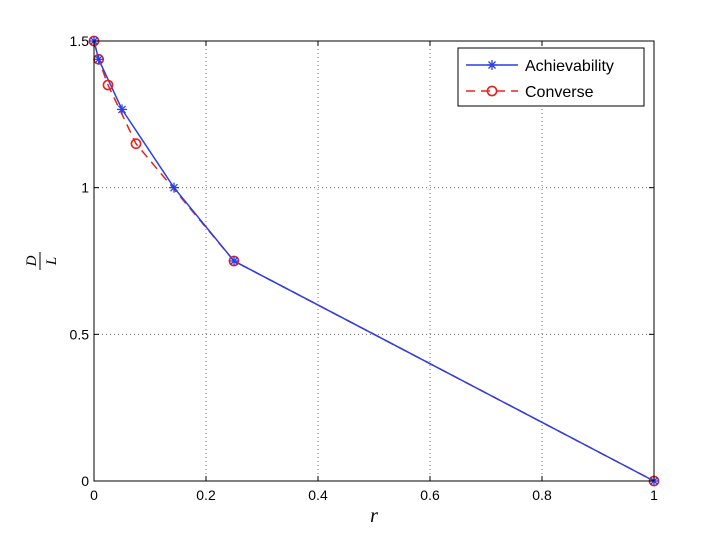 Image resolution: width=720 pixels, height=540 pixels. What do you see at coordinates (85, 481) in the screenshot?
I see `y-tick-label: 0` at bounding box center [85, 481].